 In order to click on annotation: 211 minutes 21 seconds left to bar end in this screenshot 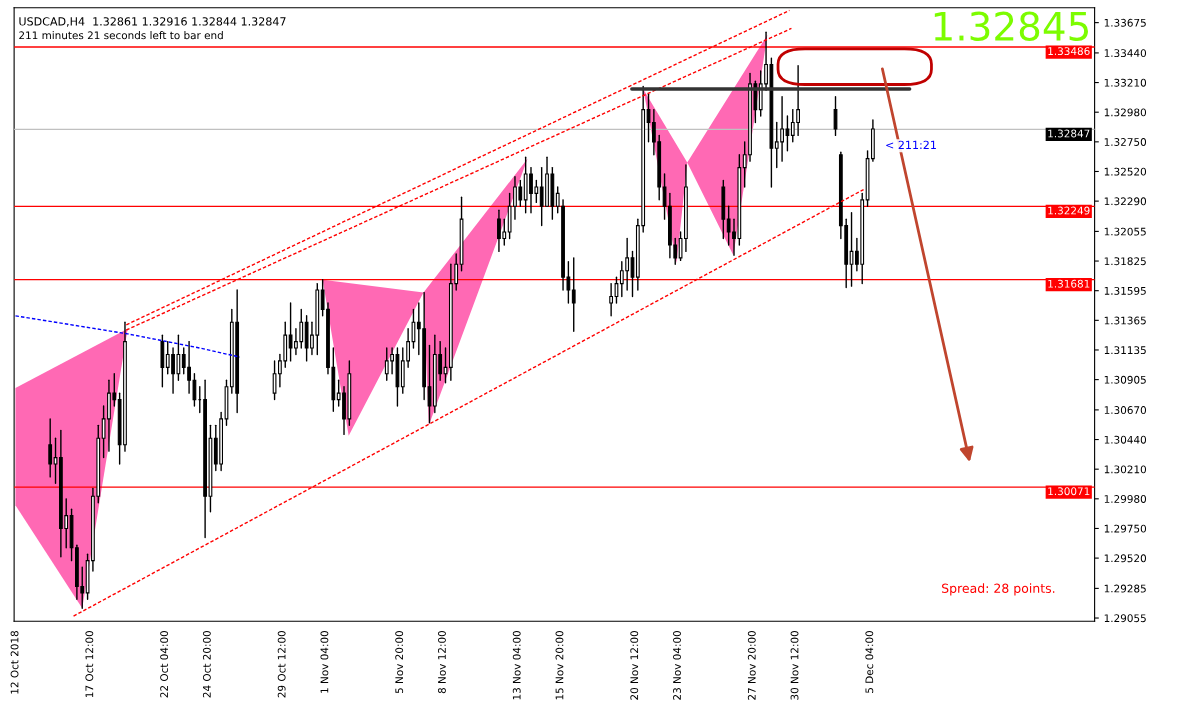, I will do `click(121, 35)`.